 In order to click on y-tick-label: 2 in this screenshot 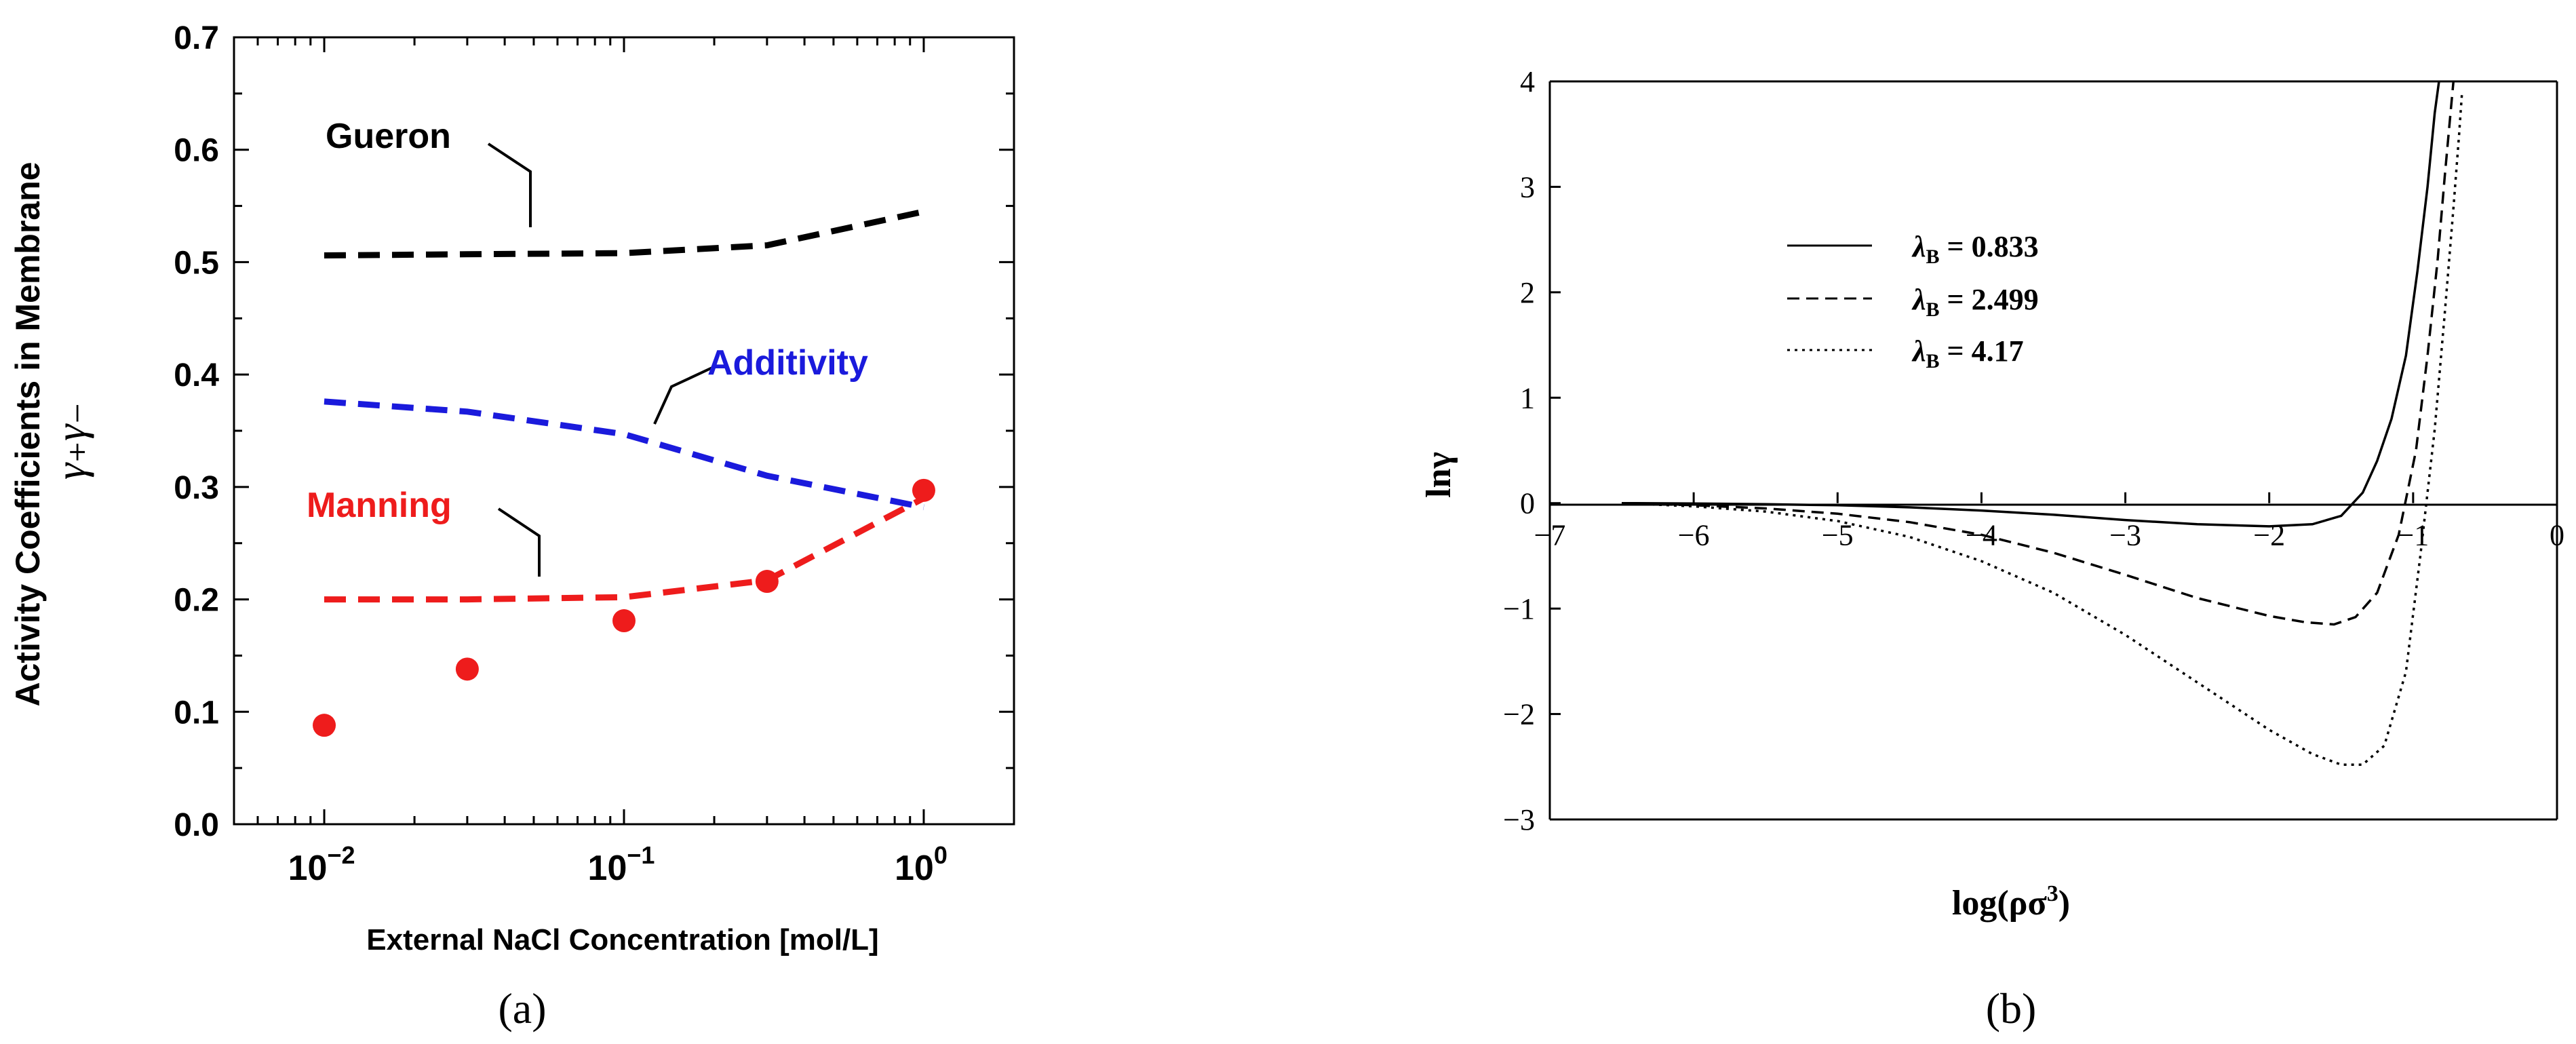, I will do `click(1527, 292)`.